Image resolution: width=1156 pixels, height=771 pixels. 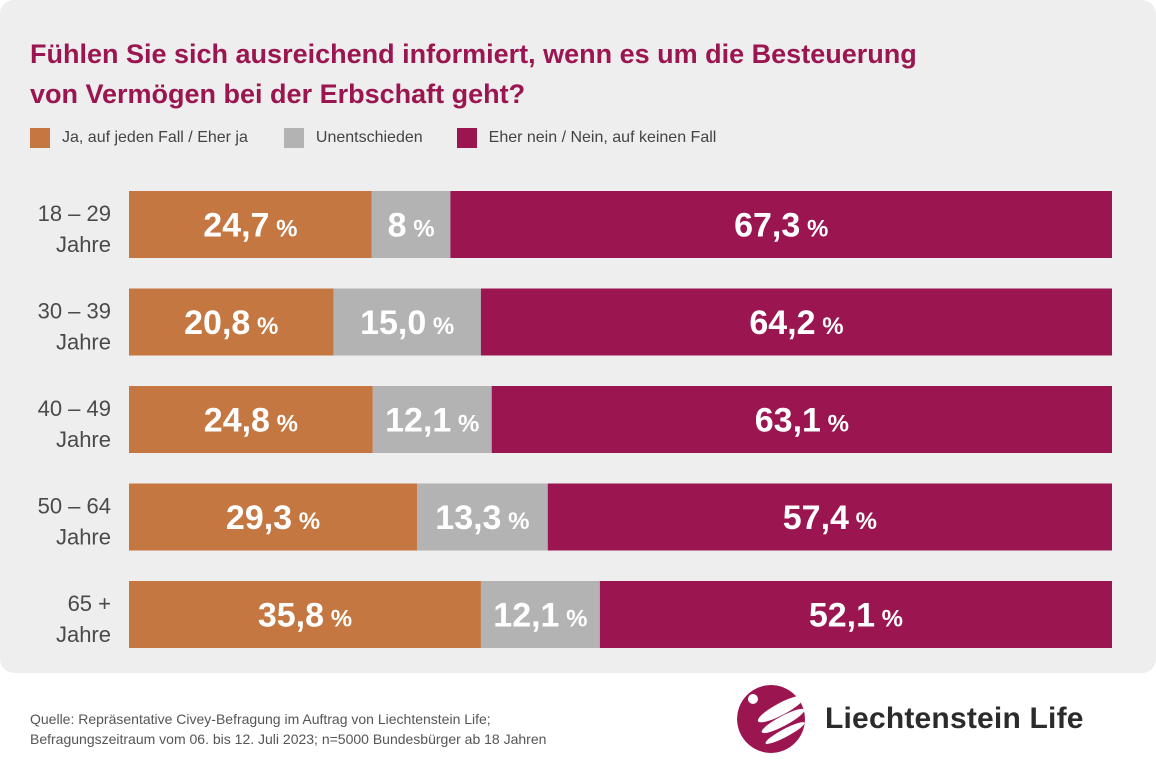 I want to click on brand-logo: Liechtenstein Life, so click(x=909, y=719).